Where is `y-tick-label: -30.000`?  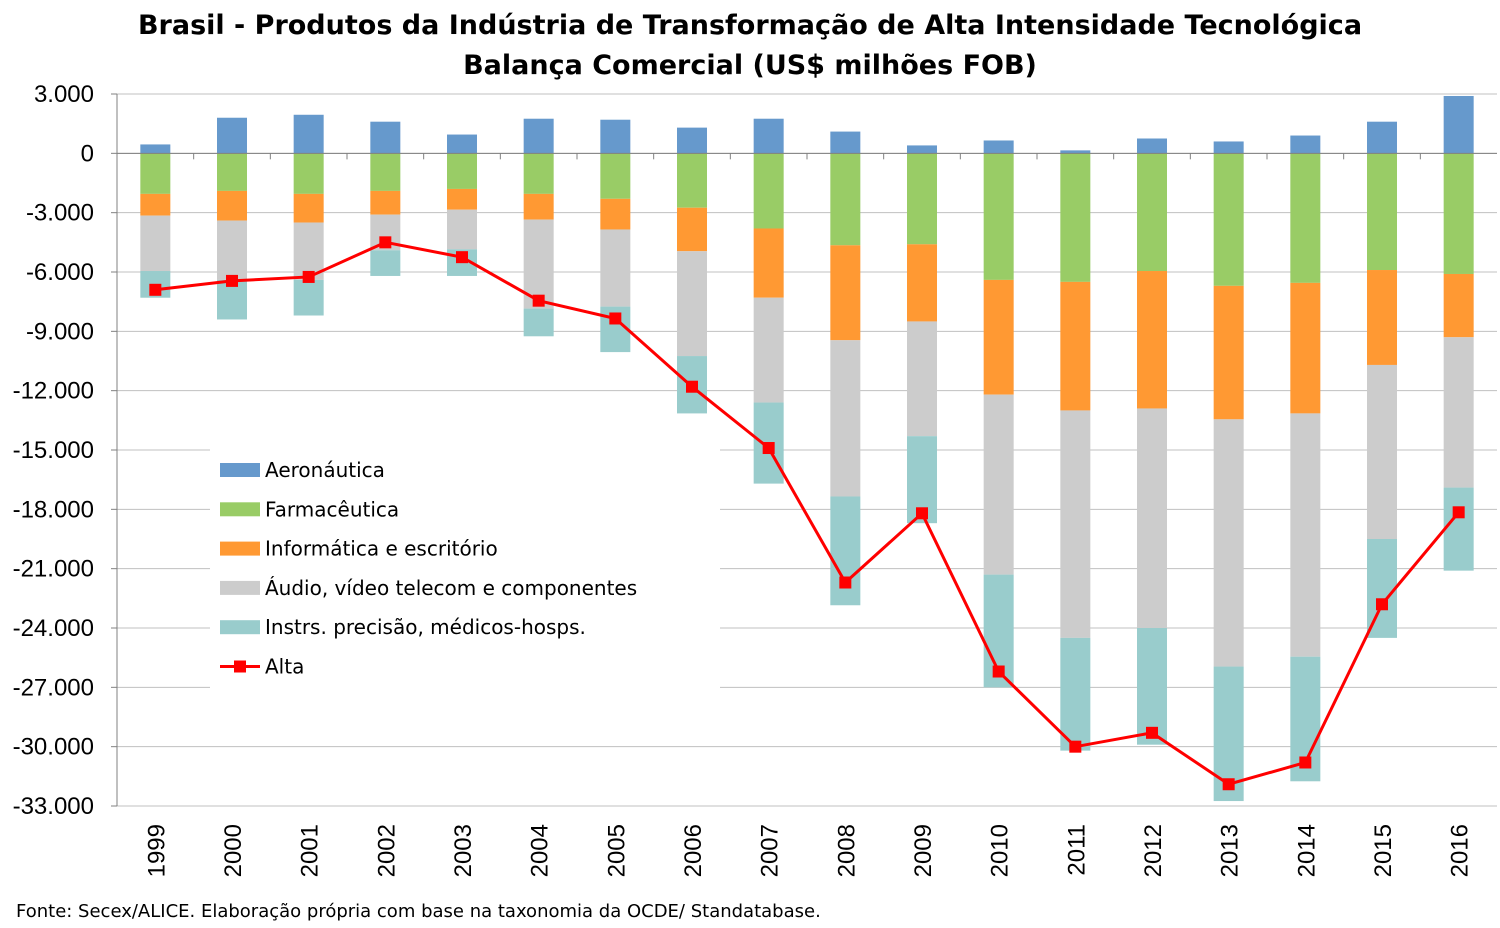
y-tick-label: -30.000 is located at coordinates (53, 747).